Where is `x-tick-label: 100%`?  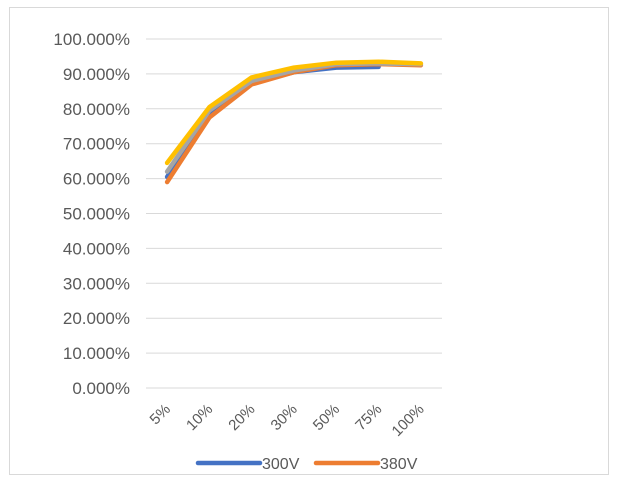
x-tick-label: 100% is located at coordinates (408, 420).